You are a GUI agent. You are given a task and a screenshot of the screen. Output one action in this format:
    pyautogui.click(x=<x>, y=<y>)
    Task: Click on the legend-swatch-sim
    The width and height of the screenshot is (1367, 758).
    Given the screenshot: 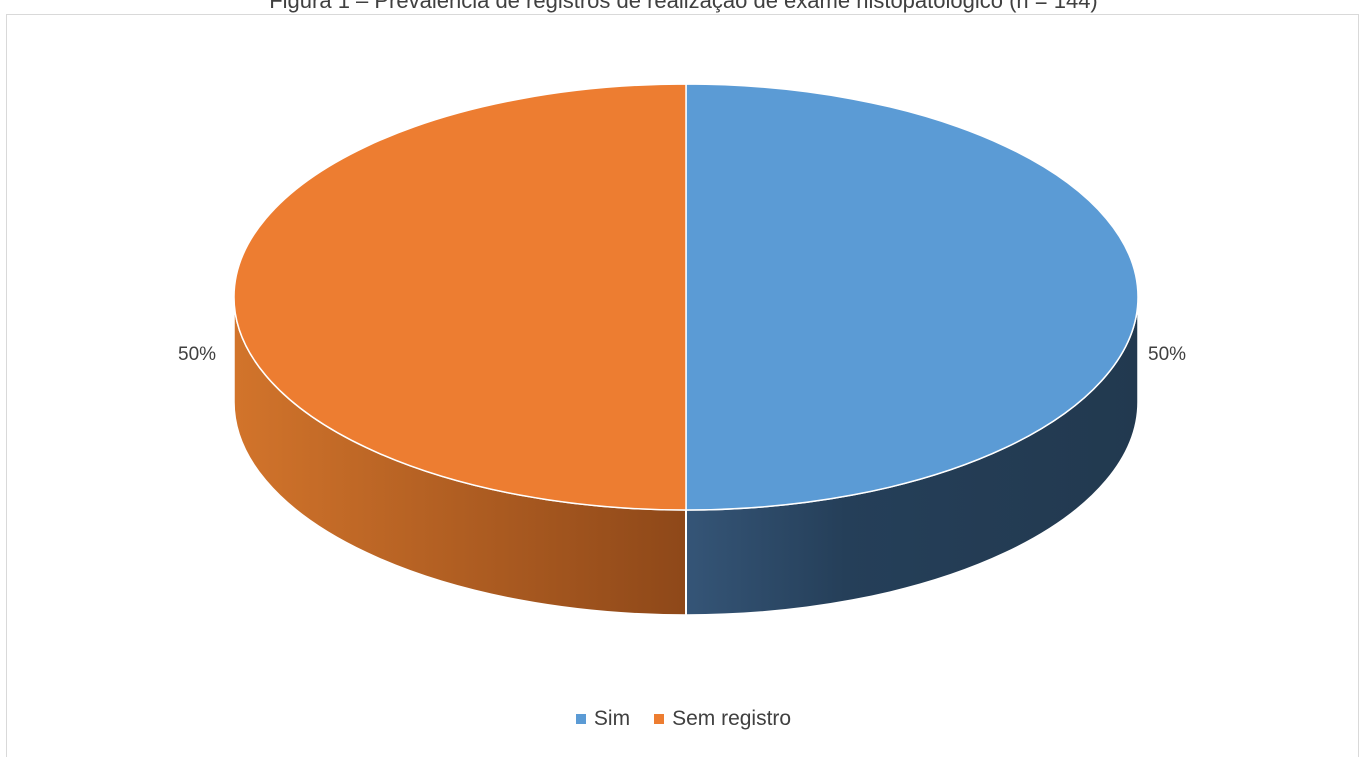 What is the action you would take?
    pyautogui.click(x=580, y=719)
    